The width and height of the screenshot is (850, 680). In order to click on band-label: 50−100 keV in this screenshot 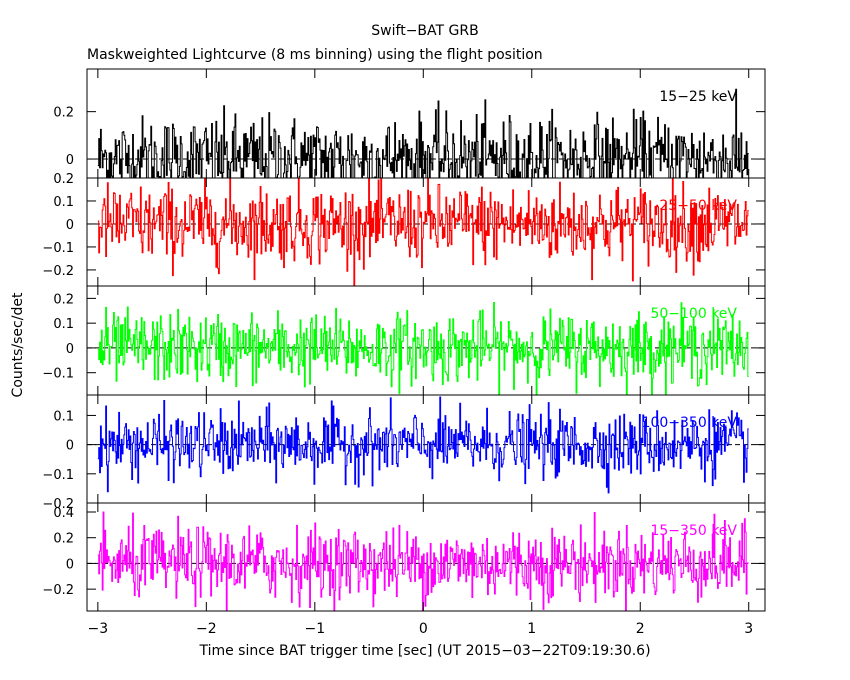, I will do `click(693, 314)`.